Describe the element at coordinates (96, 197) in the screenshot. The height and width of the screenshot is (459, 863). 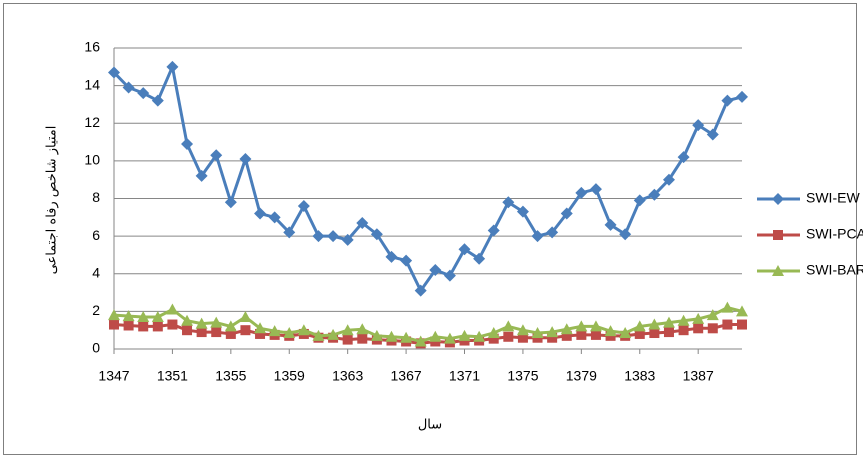
I see `y-tick-label: 8` at that location.